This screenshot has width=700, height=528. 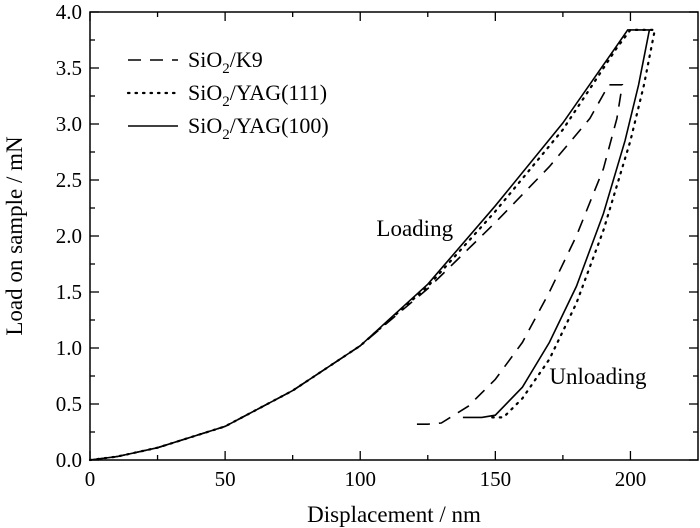 I want to click on x-tick-label: 150, so click(x=496, y=479).